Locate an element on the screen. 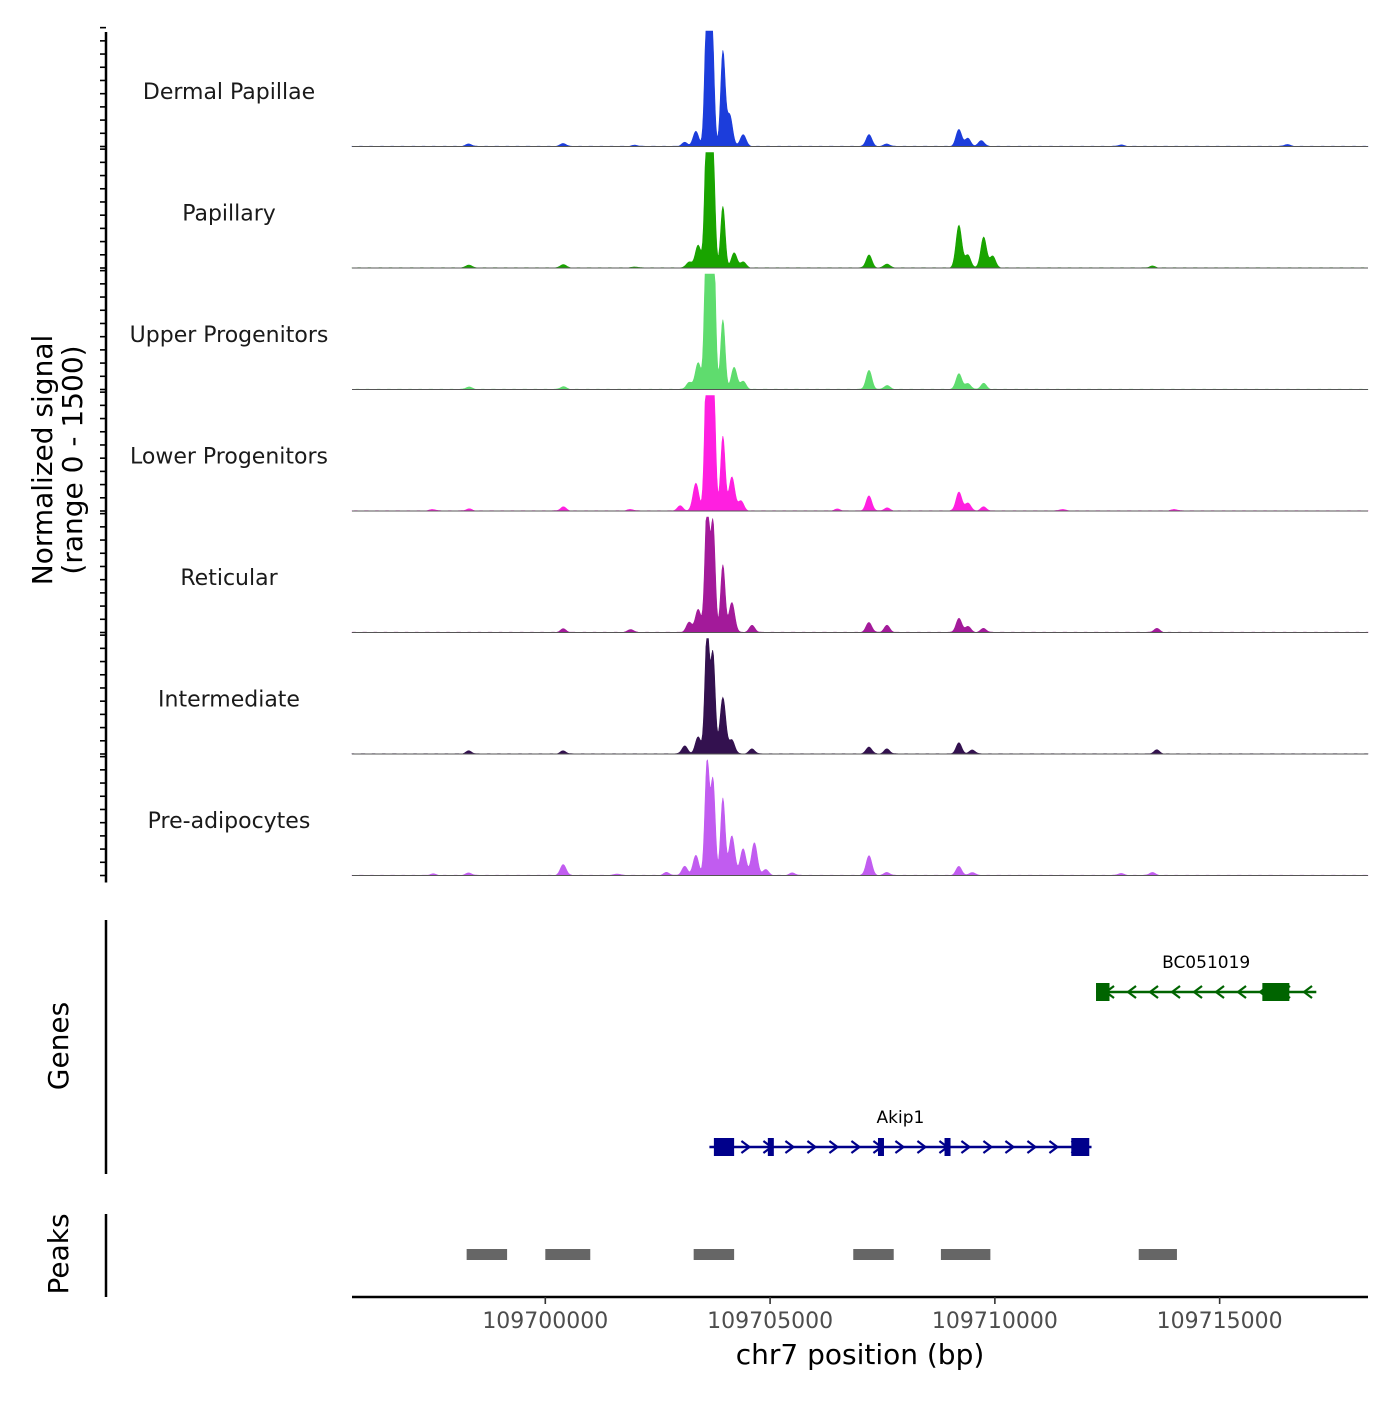 The height and width of the screenshot is (1405, 1400). track-label: Reticular is located at coordinates (229, 578).